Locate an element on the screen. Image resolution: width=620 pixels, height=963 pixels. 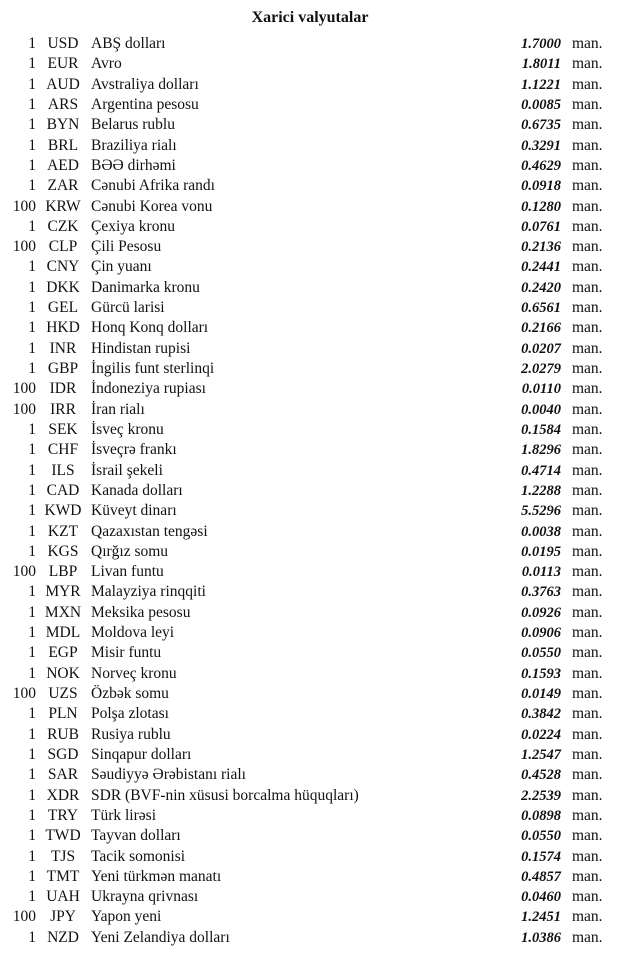
exchange-rate: 0.0926 is located at coordinates (541, 612).